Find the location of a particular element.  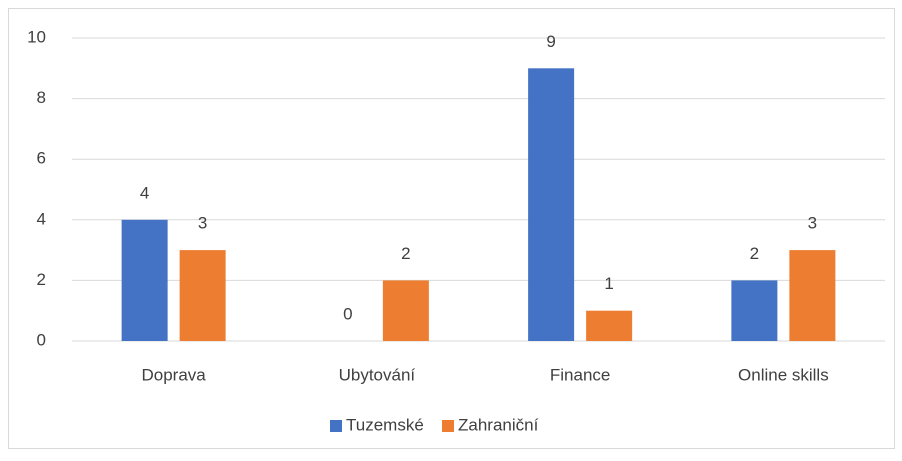

x-tick-label: Online skills is located at coordinates (783, 374).